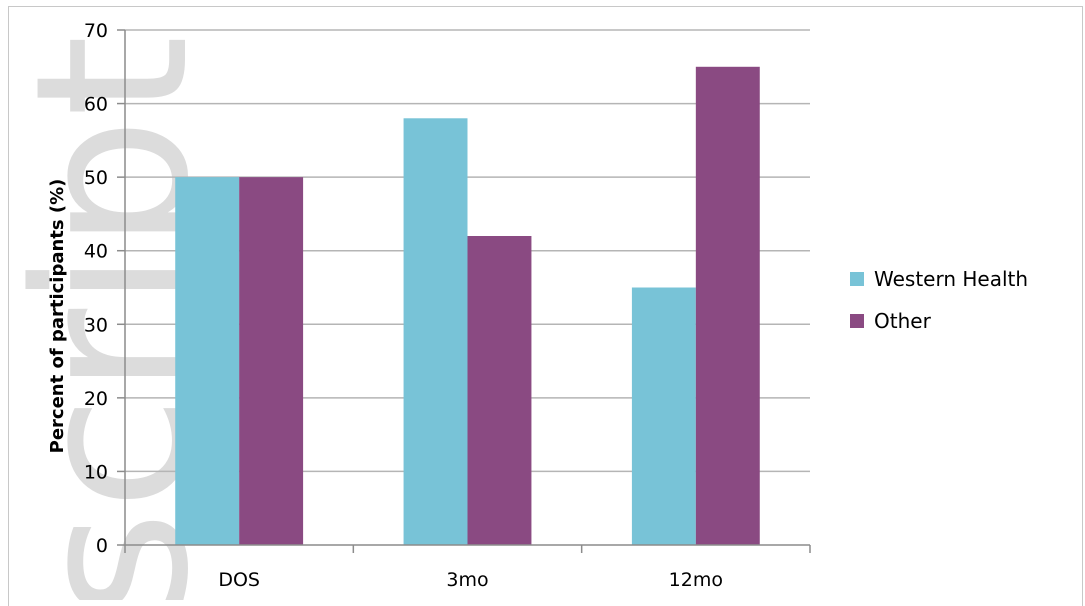 This screenshot has height=606, width=1085. Describe the element at coordinates (57, 316) in the screenshot. I see `y-axis-label: Percent of participants (%)` at that location.